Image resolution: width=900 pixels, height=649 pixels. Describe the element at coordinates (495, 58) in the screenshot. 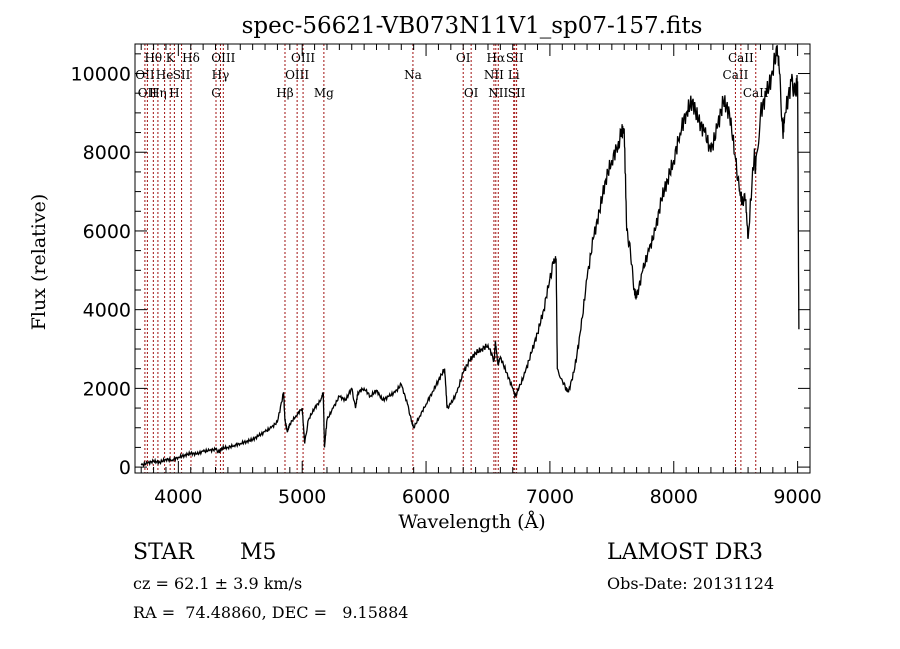

I see `marker-label: Hα` at that location.